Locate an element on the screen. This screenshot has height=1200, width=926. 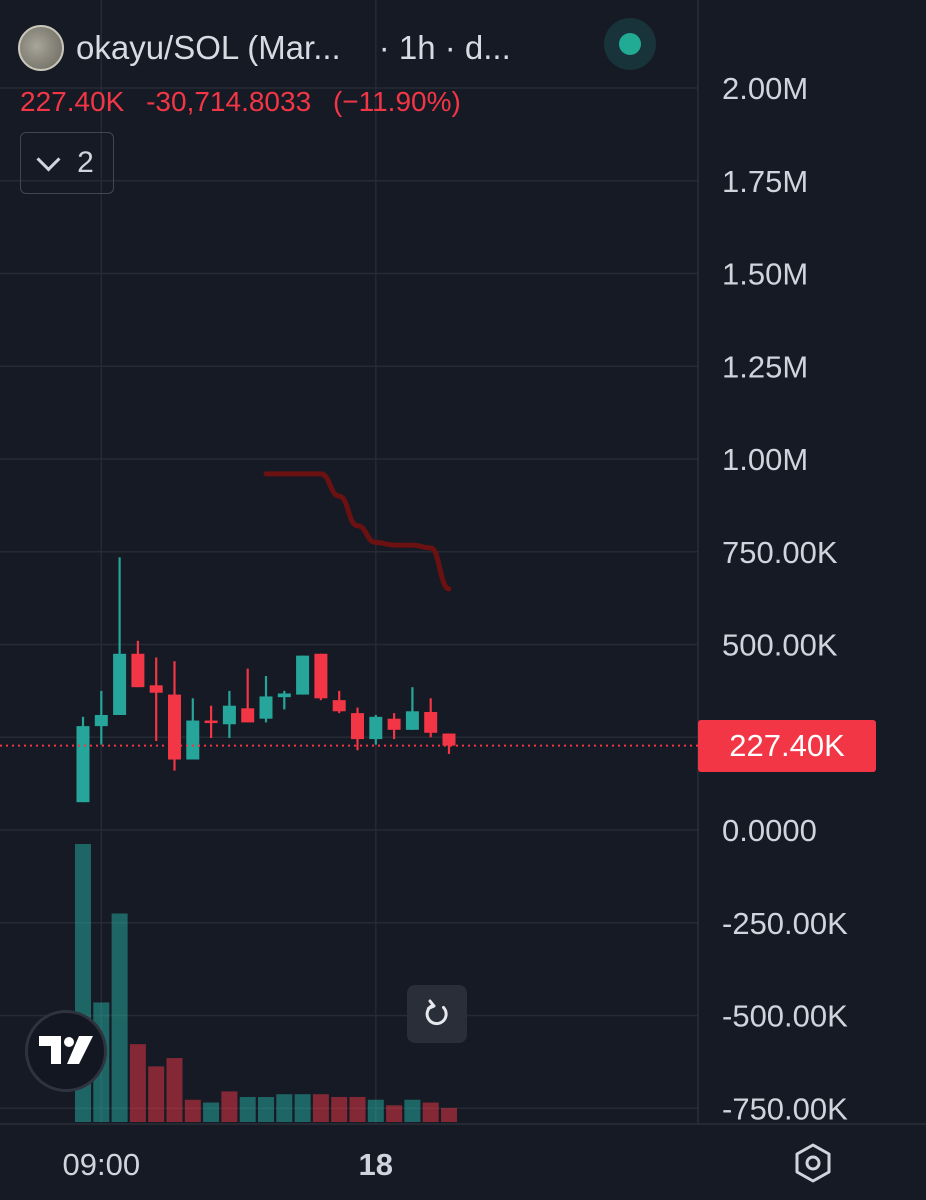
last-price-value: 227.40K is located at coordinates (72, 101).